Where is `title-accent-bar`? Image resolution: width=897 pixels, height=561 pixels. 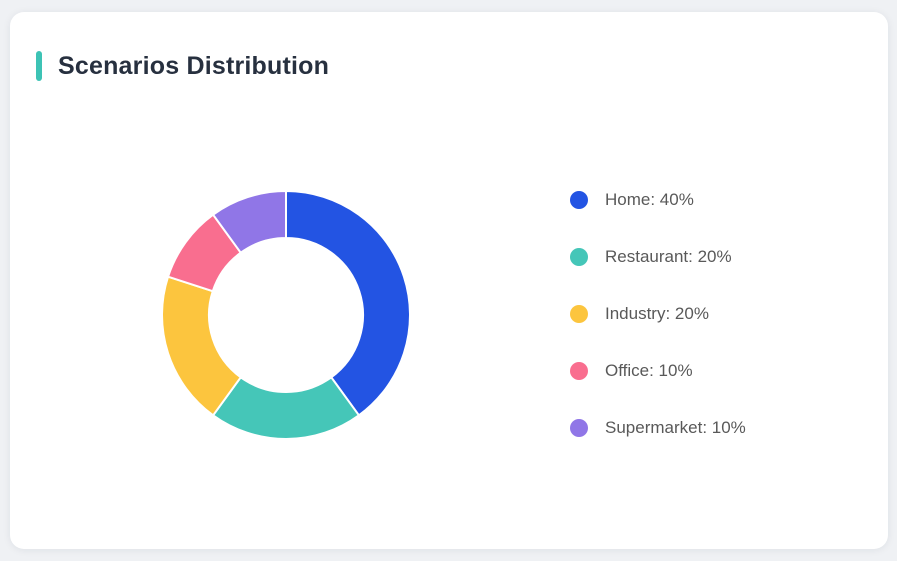 title-accent-bar is located at coordinates (39, 66).